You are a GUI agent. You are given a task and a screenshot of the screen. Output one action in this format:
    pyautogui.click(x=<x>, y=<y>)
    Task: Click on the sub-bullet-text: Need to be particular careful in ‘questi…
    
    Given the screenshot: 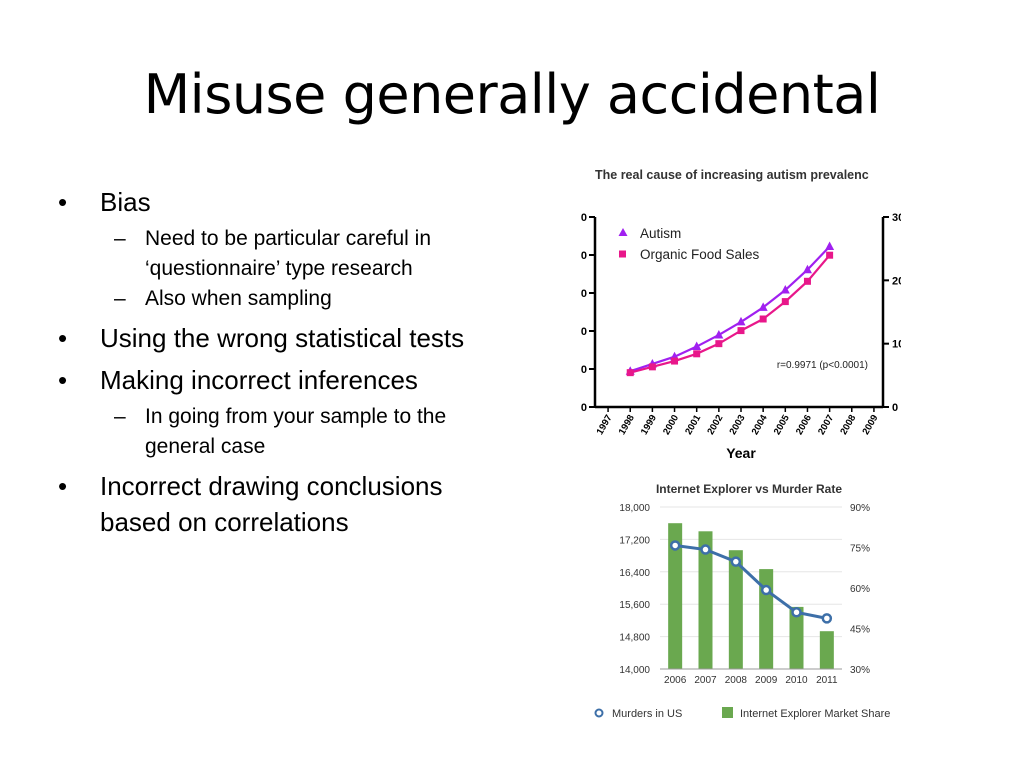 What is the action you would take?
    pyautogui.click(x=288, y=253)
    